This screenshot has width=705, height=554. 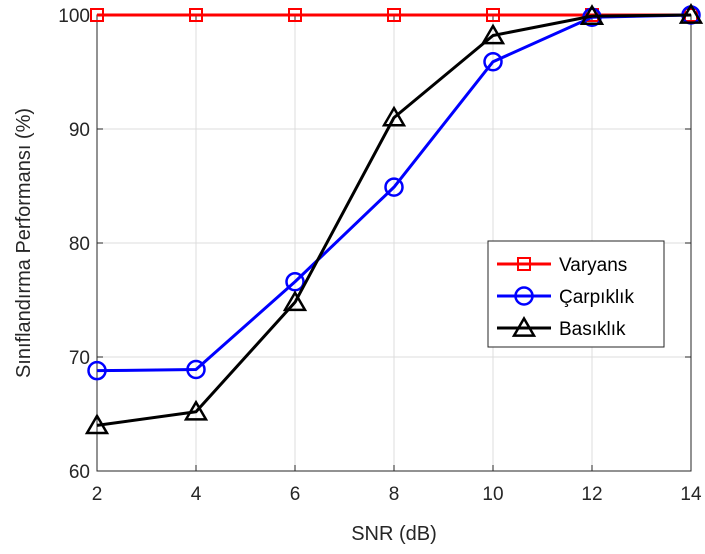 I want to click on x-tick-label: 8, so click(x=394, y=494).